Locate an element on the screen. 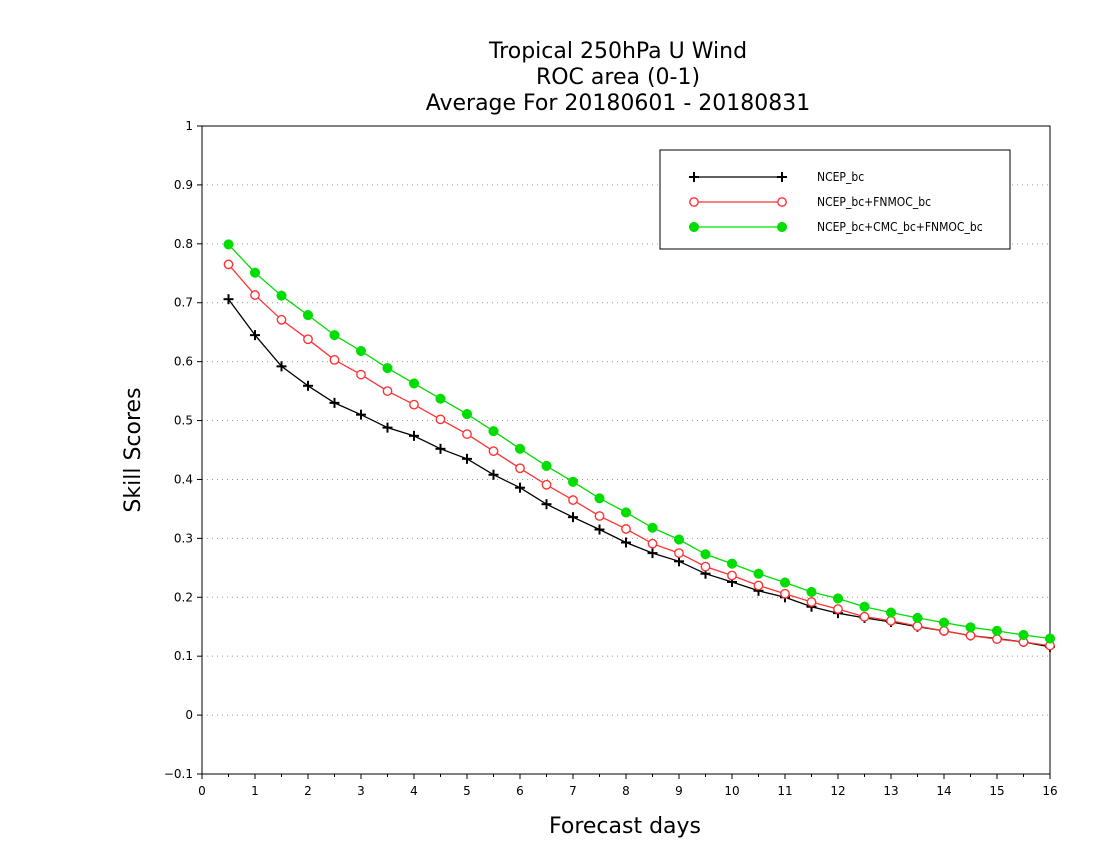 This screenshot has width=1100, height=850. y-tick-label: 0.9 is located at coordinates (183, 185).